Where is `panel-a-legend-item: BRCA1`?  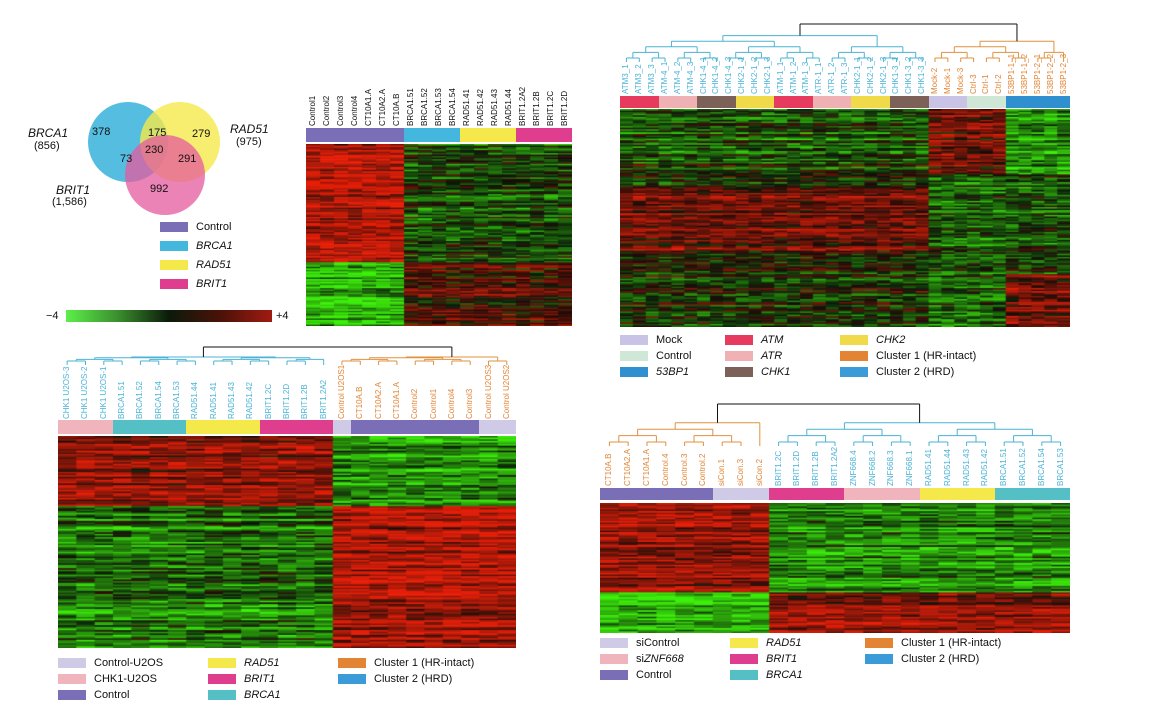
panel-a-legend-item: BRCA1 is located at coordinates (196, 245).